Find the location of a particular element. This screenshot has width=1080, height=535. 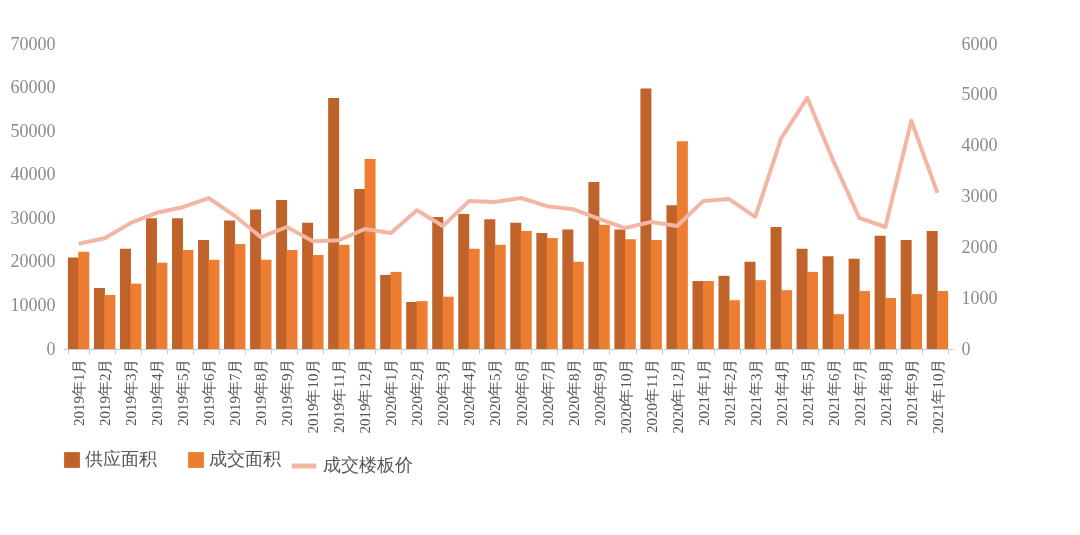

y2-tick-label: 3000 is located at coordinates (979, 196).